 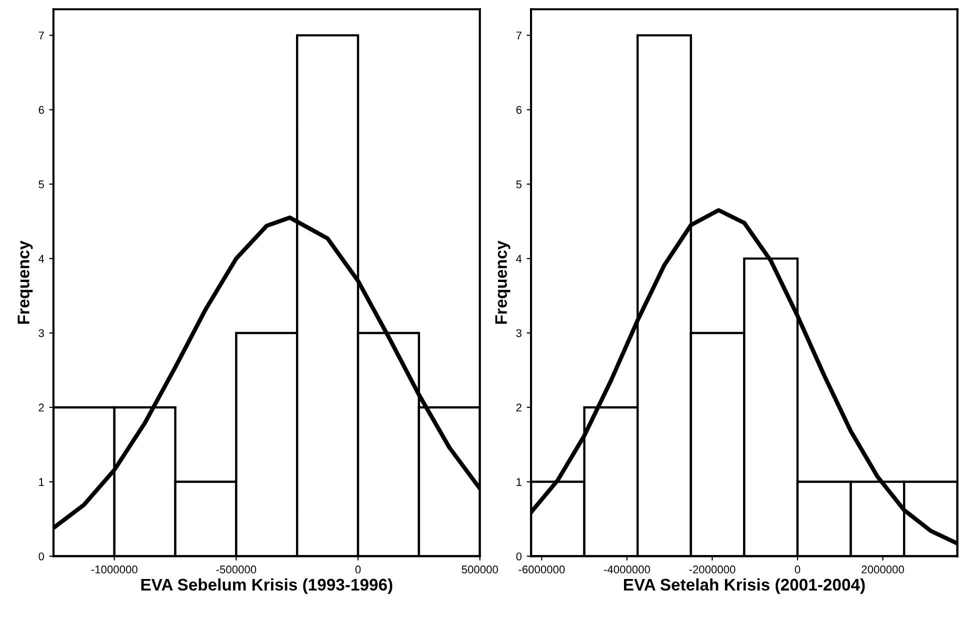 I want to click on x-tick-label: -6000000, so click(x=541, y=570).